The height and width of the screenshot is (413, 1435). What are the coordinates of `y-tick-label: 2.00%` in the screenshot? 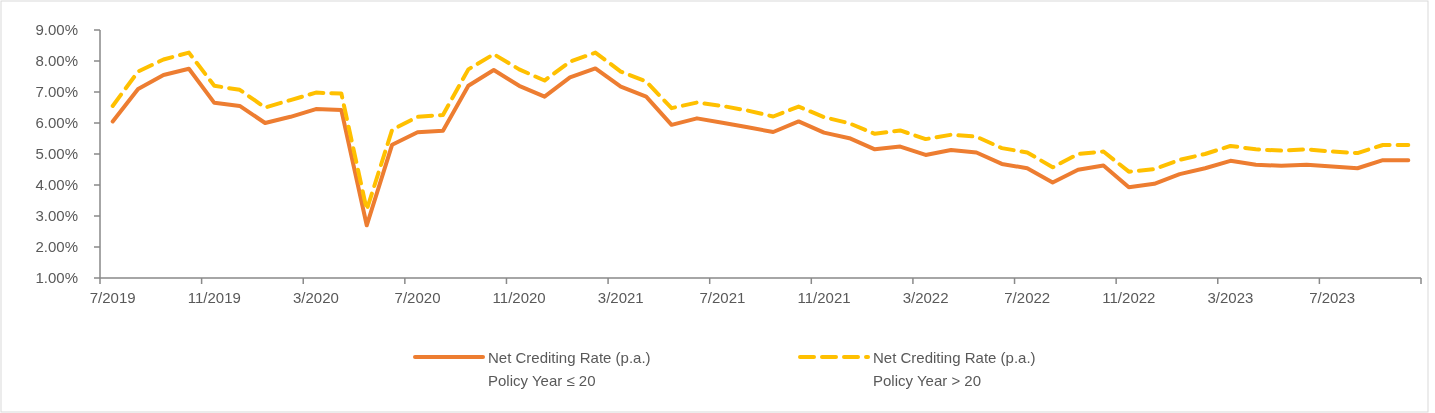 It's located at (56, 247).